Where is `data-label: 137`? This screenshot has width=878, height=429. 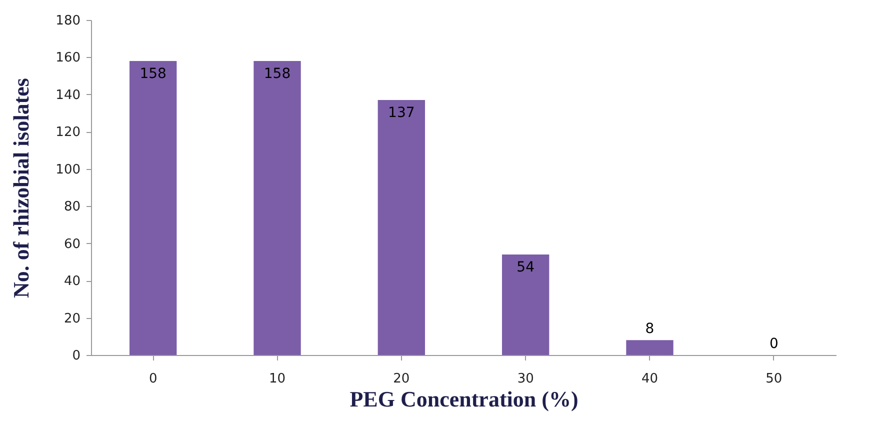
data-label: 137 is located at coordinates (401, 113).